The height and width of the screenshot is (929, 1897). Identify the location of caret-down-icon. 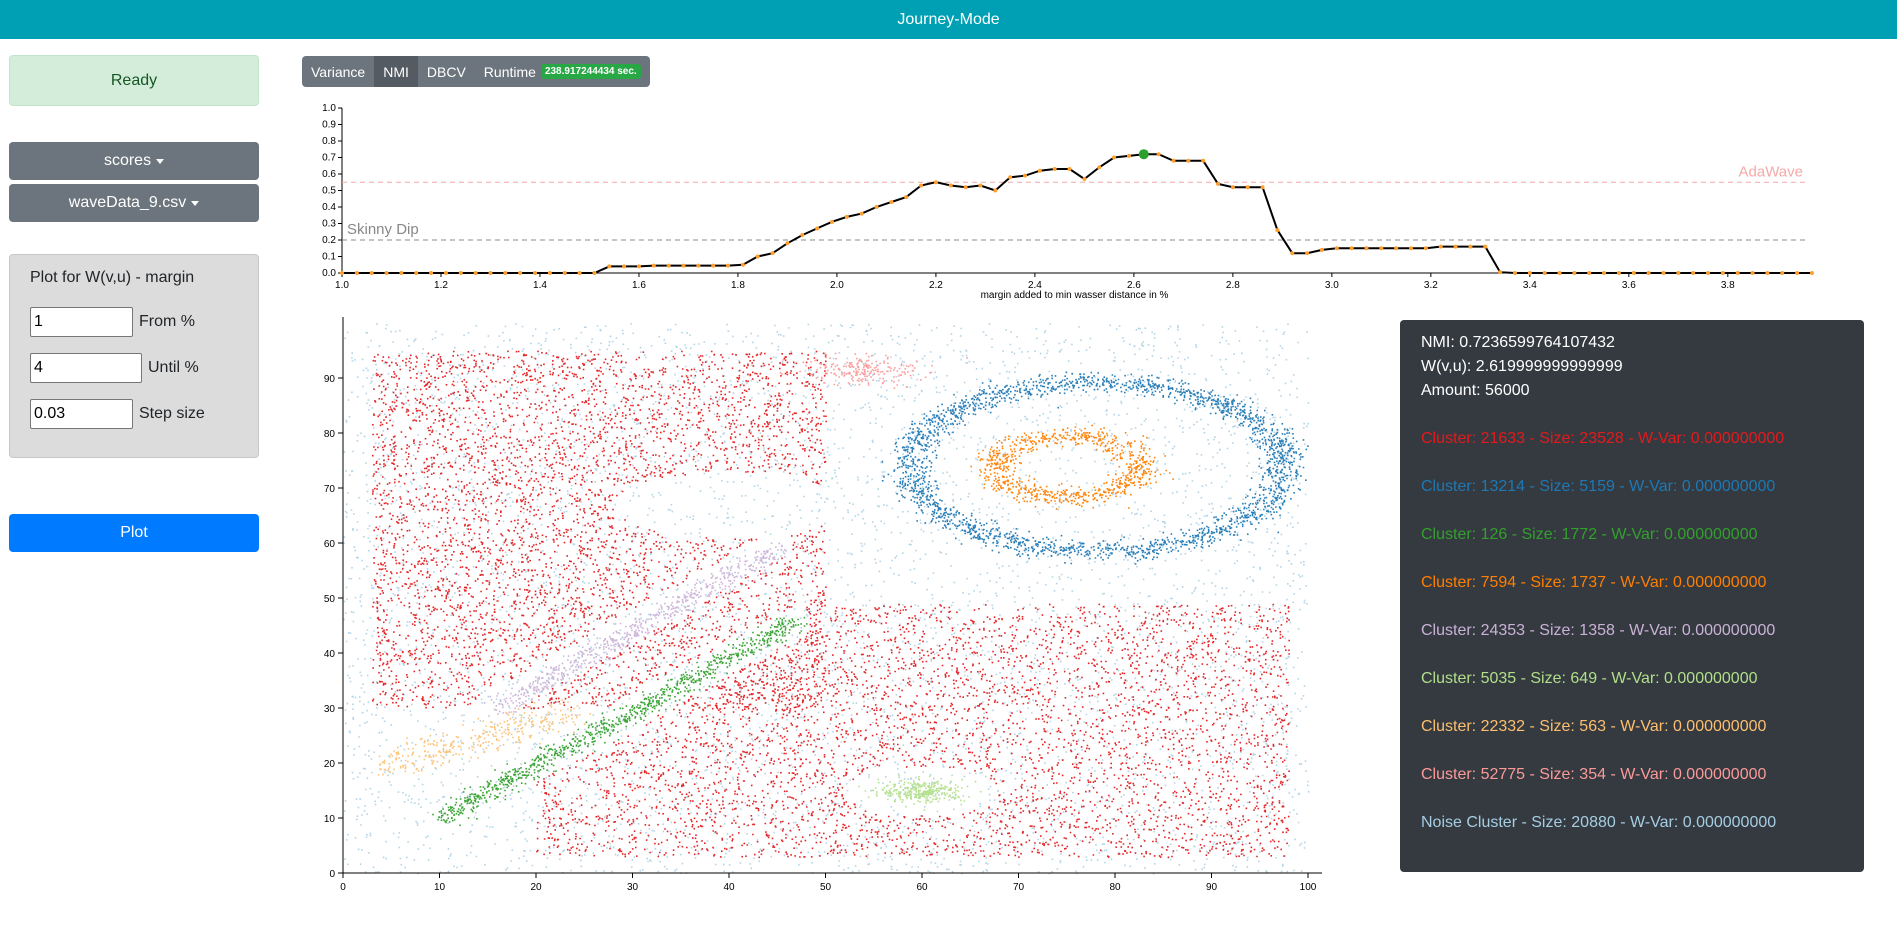
(195, 203).